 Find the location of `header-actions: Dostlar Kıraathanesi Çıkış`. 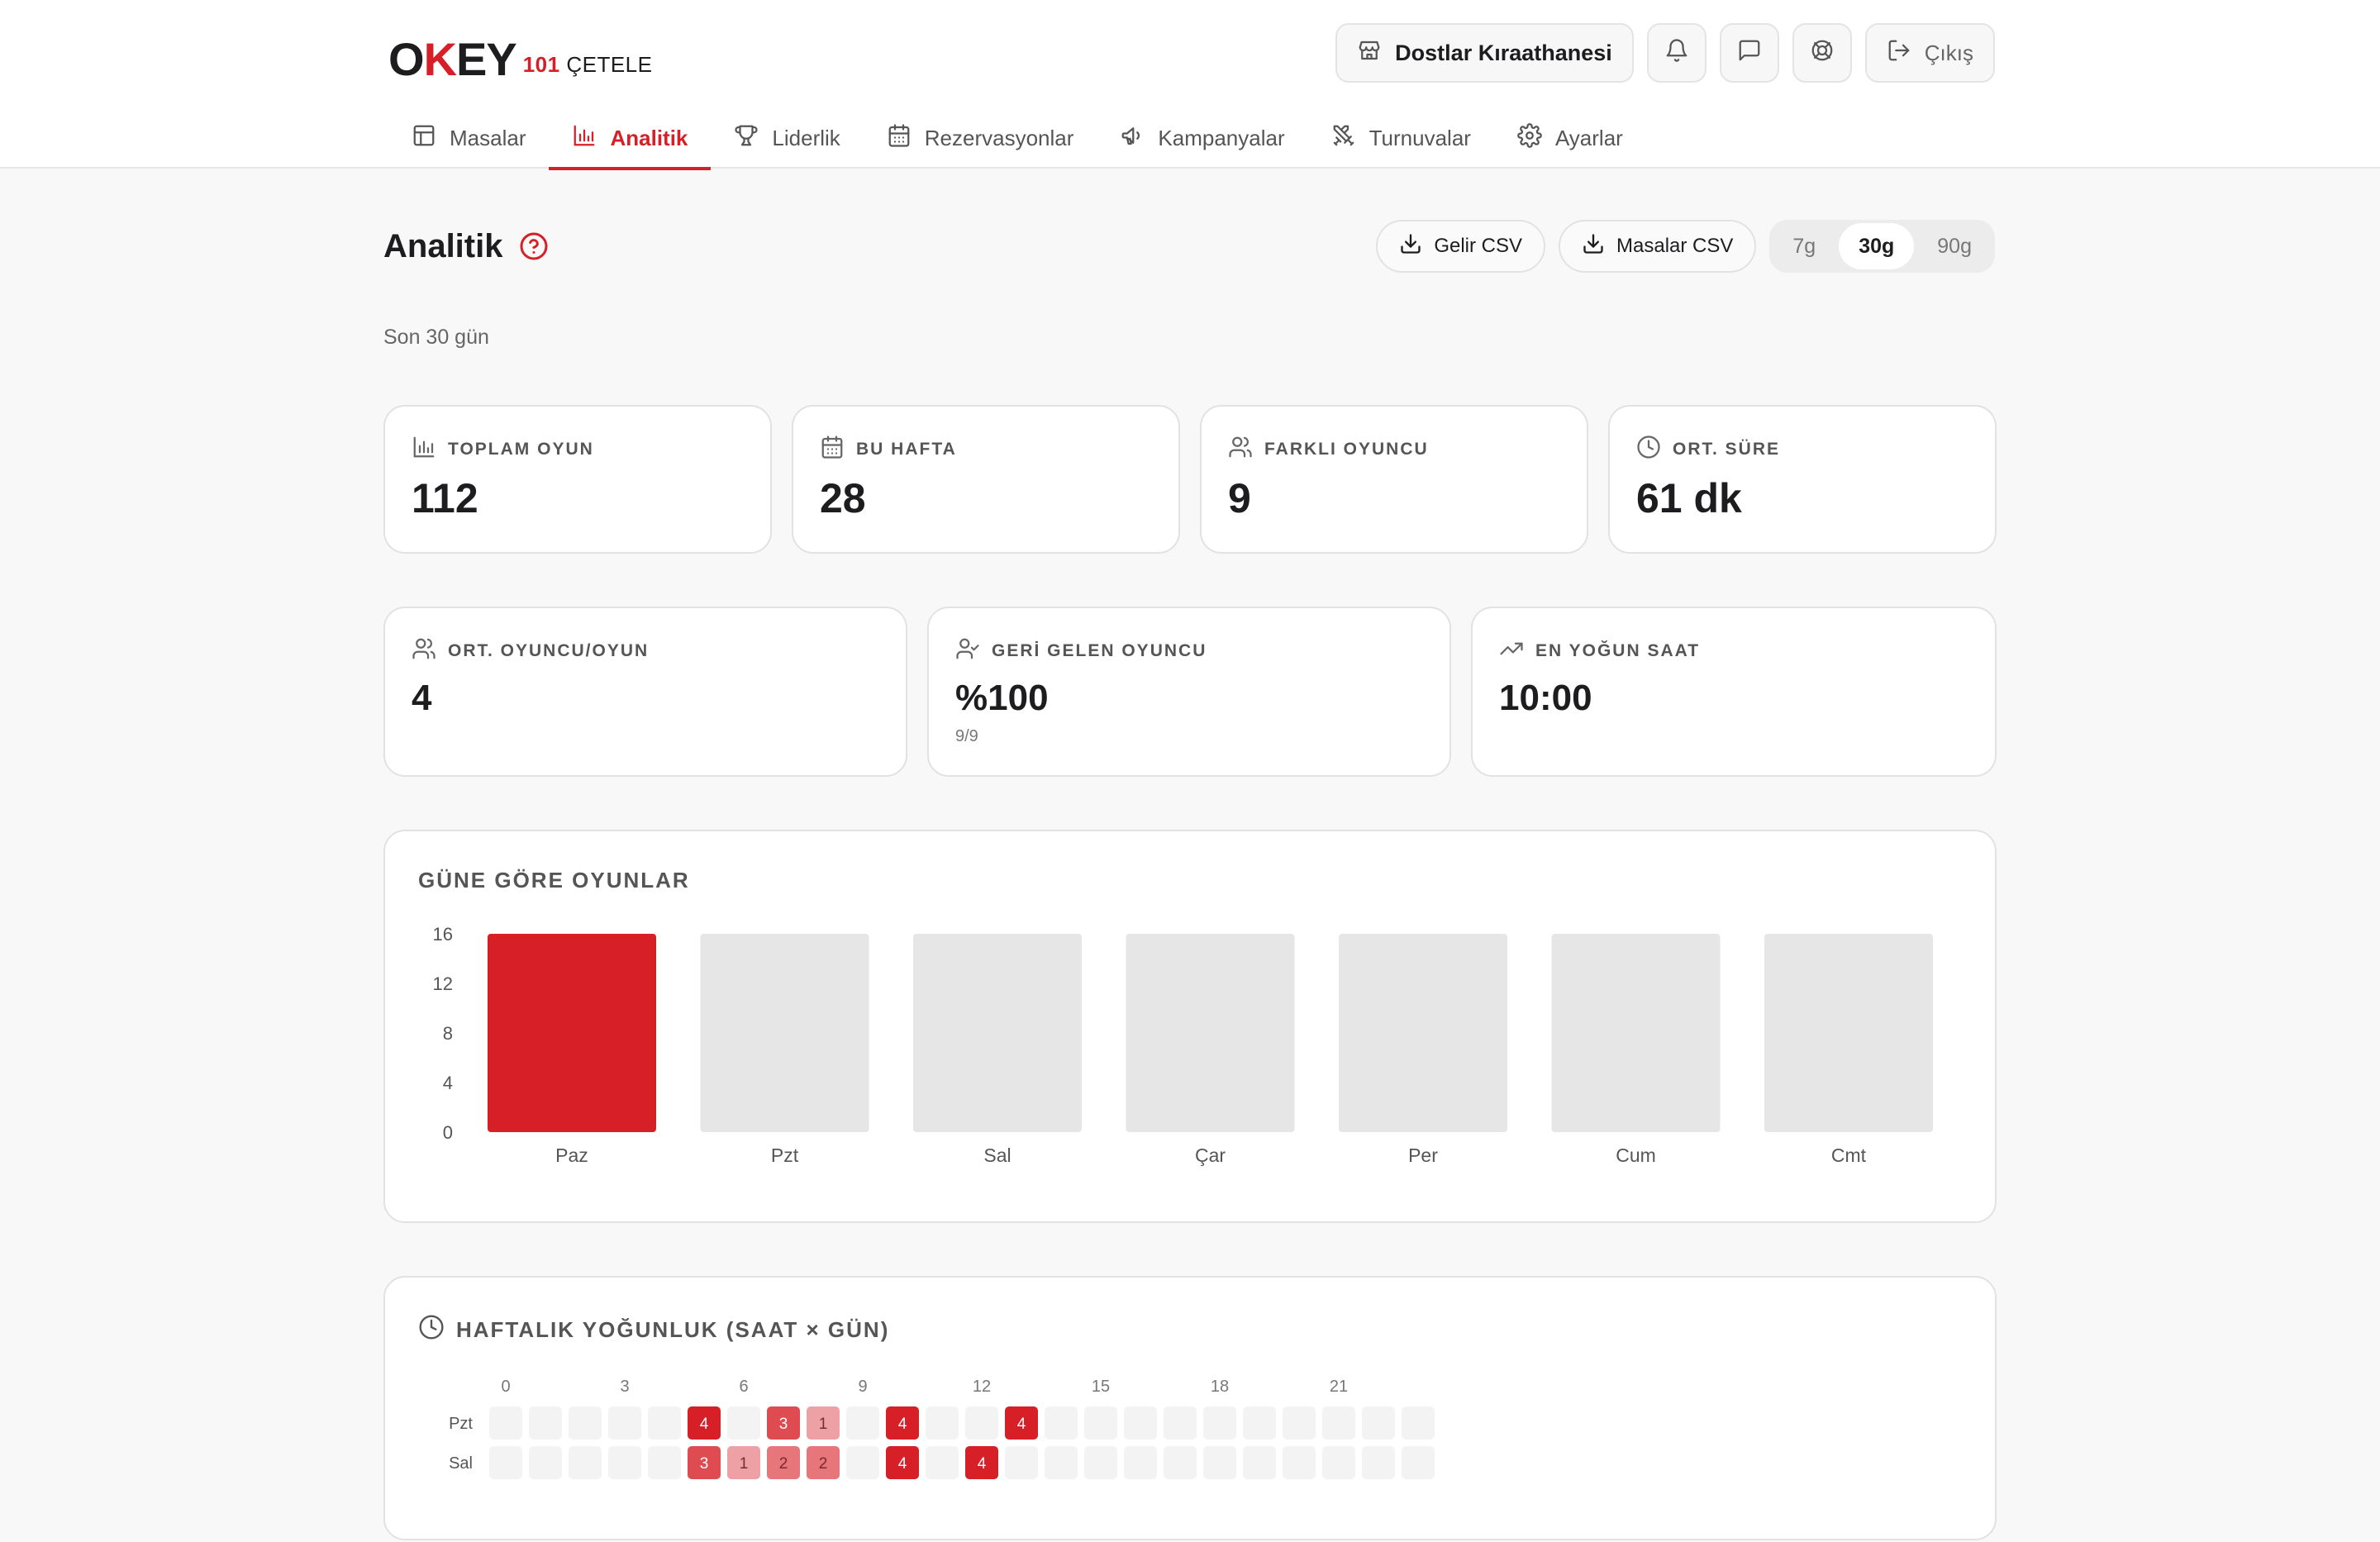

header-actions: Dostlar Kıraathanesi Çıkış is located at coordinates (1665, 53).